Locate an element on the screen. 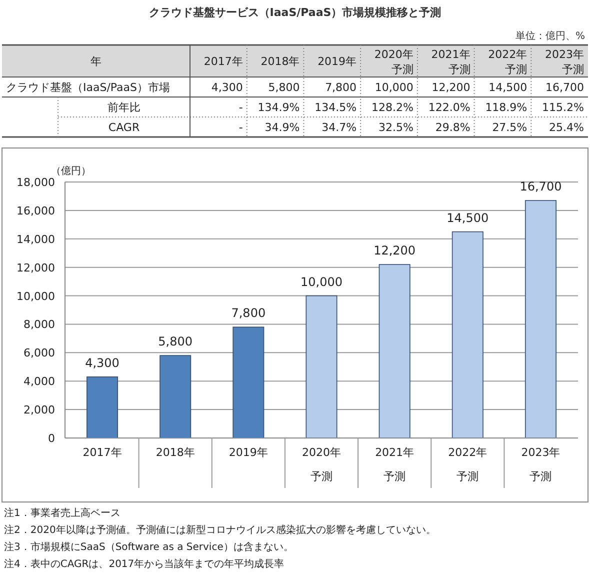 This screenshot has width=590, height=576. x-tick-label: 2022年予測 is located at coordinates (468, 464).